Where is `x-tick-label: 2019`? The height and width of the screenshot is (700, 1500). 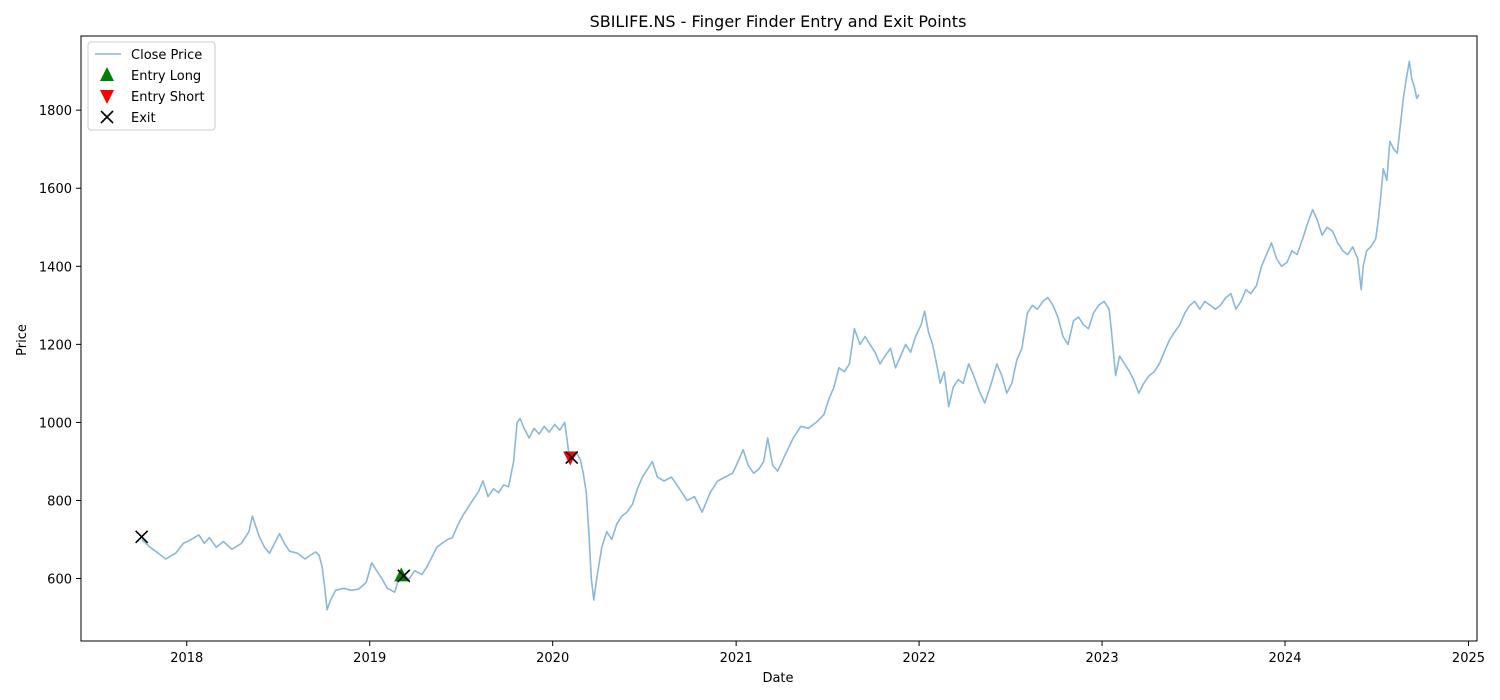
x-tick-label: 2019 is located at coordinates (369, 658).